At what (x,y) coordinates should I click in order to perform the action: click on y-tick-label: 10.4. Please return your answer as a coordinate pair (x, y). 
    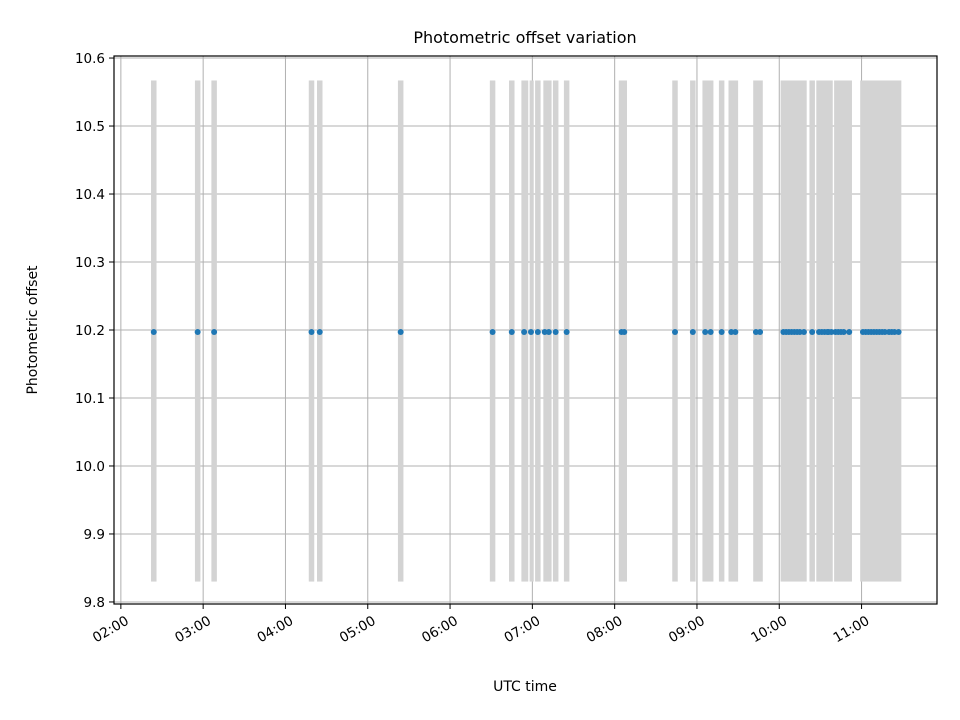
    Looking at the image, I should click on (90, 195).